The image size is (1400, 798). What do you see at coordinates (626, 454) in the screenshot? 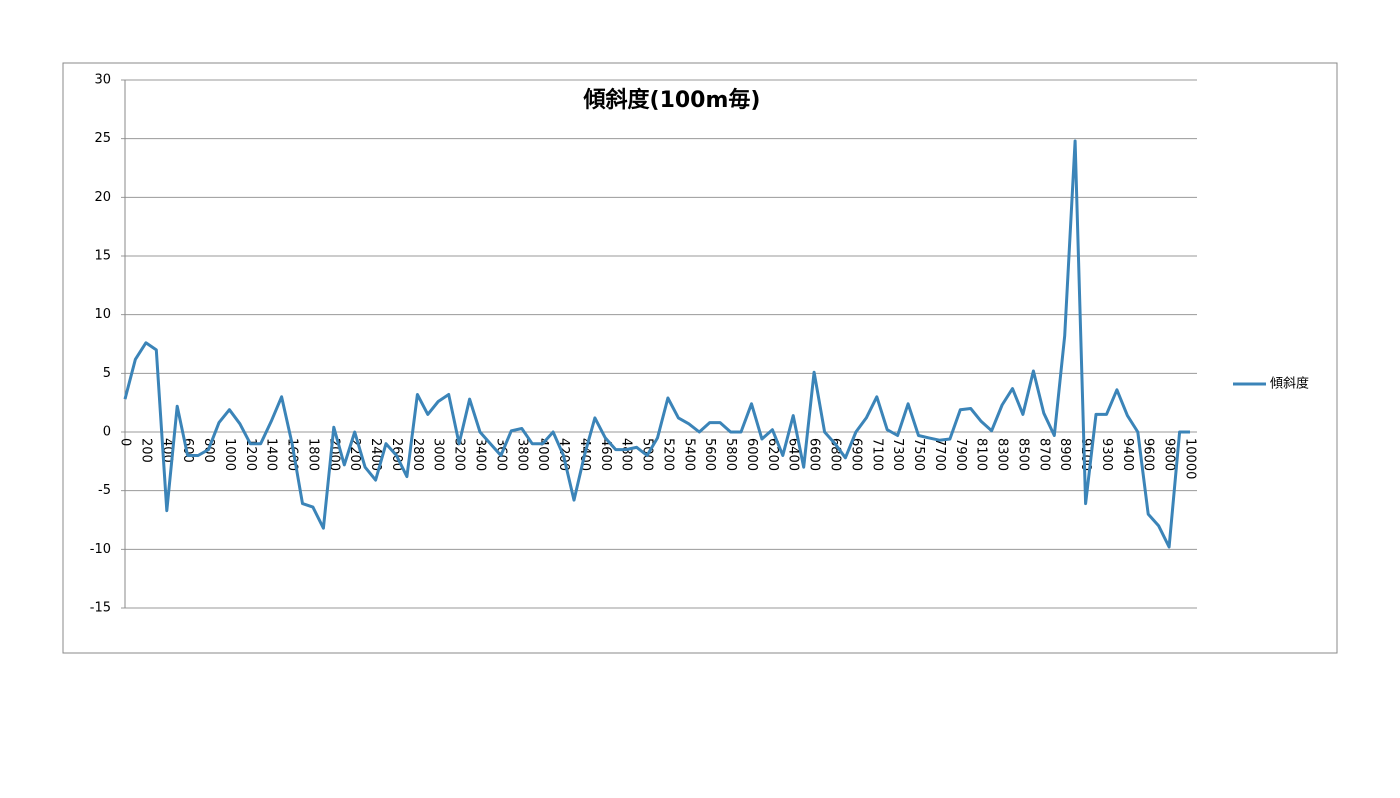
I see `x-tick-label: 4800` at bounding box center [626, 454].